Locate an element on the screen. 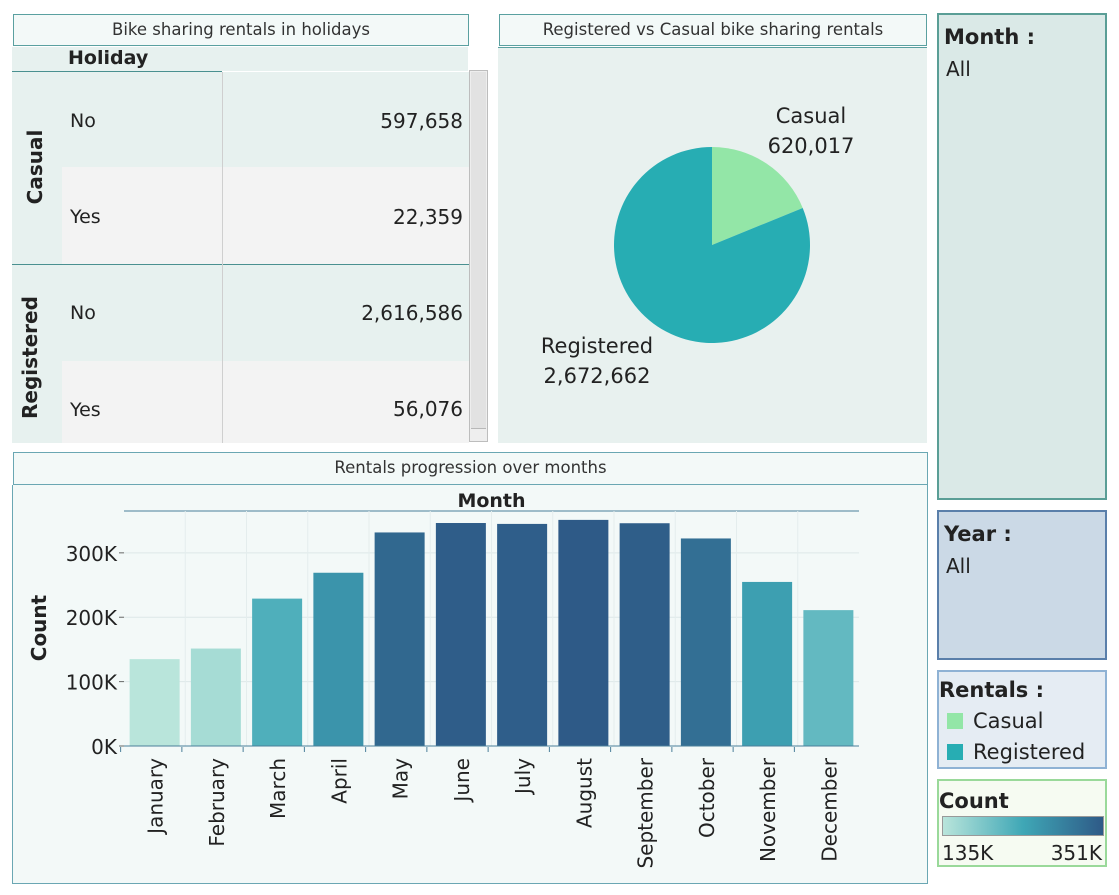 This screenshot has height=895, width=1119. row-casual-yes-band is located at coordinates (265, 215).